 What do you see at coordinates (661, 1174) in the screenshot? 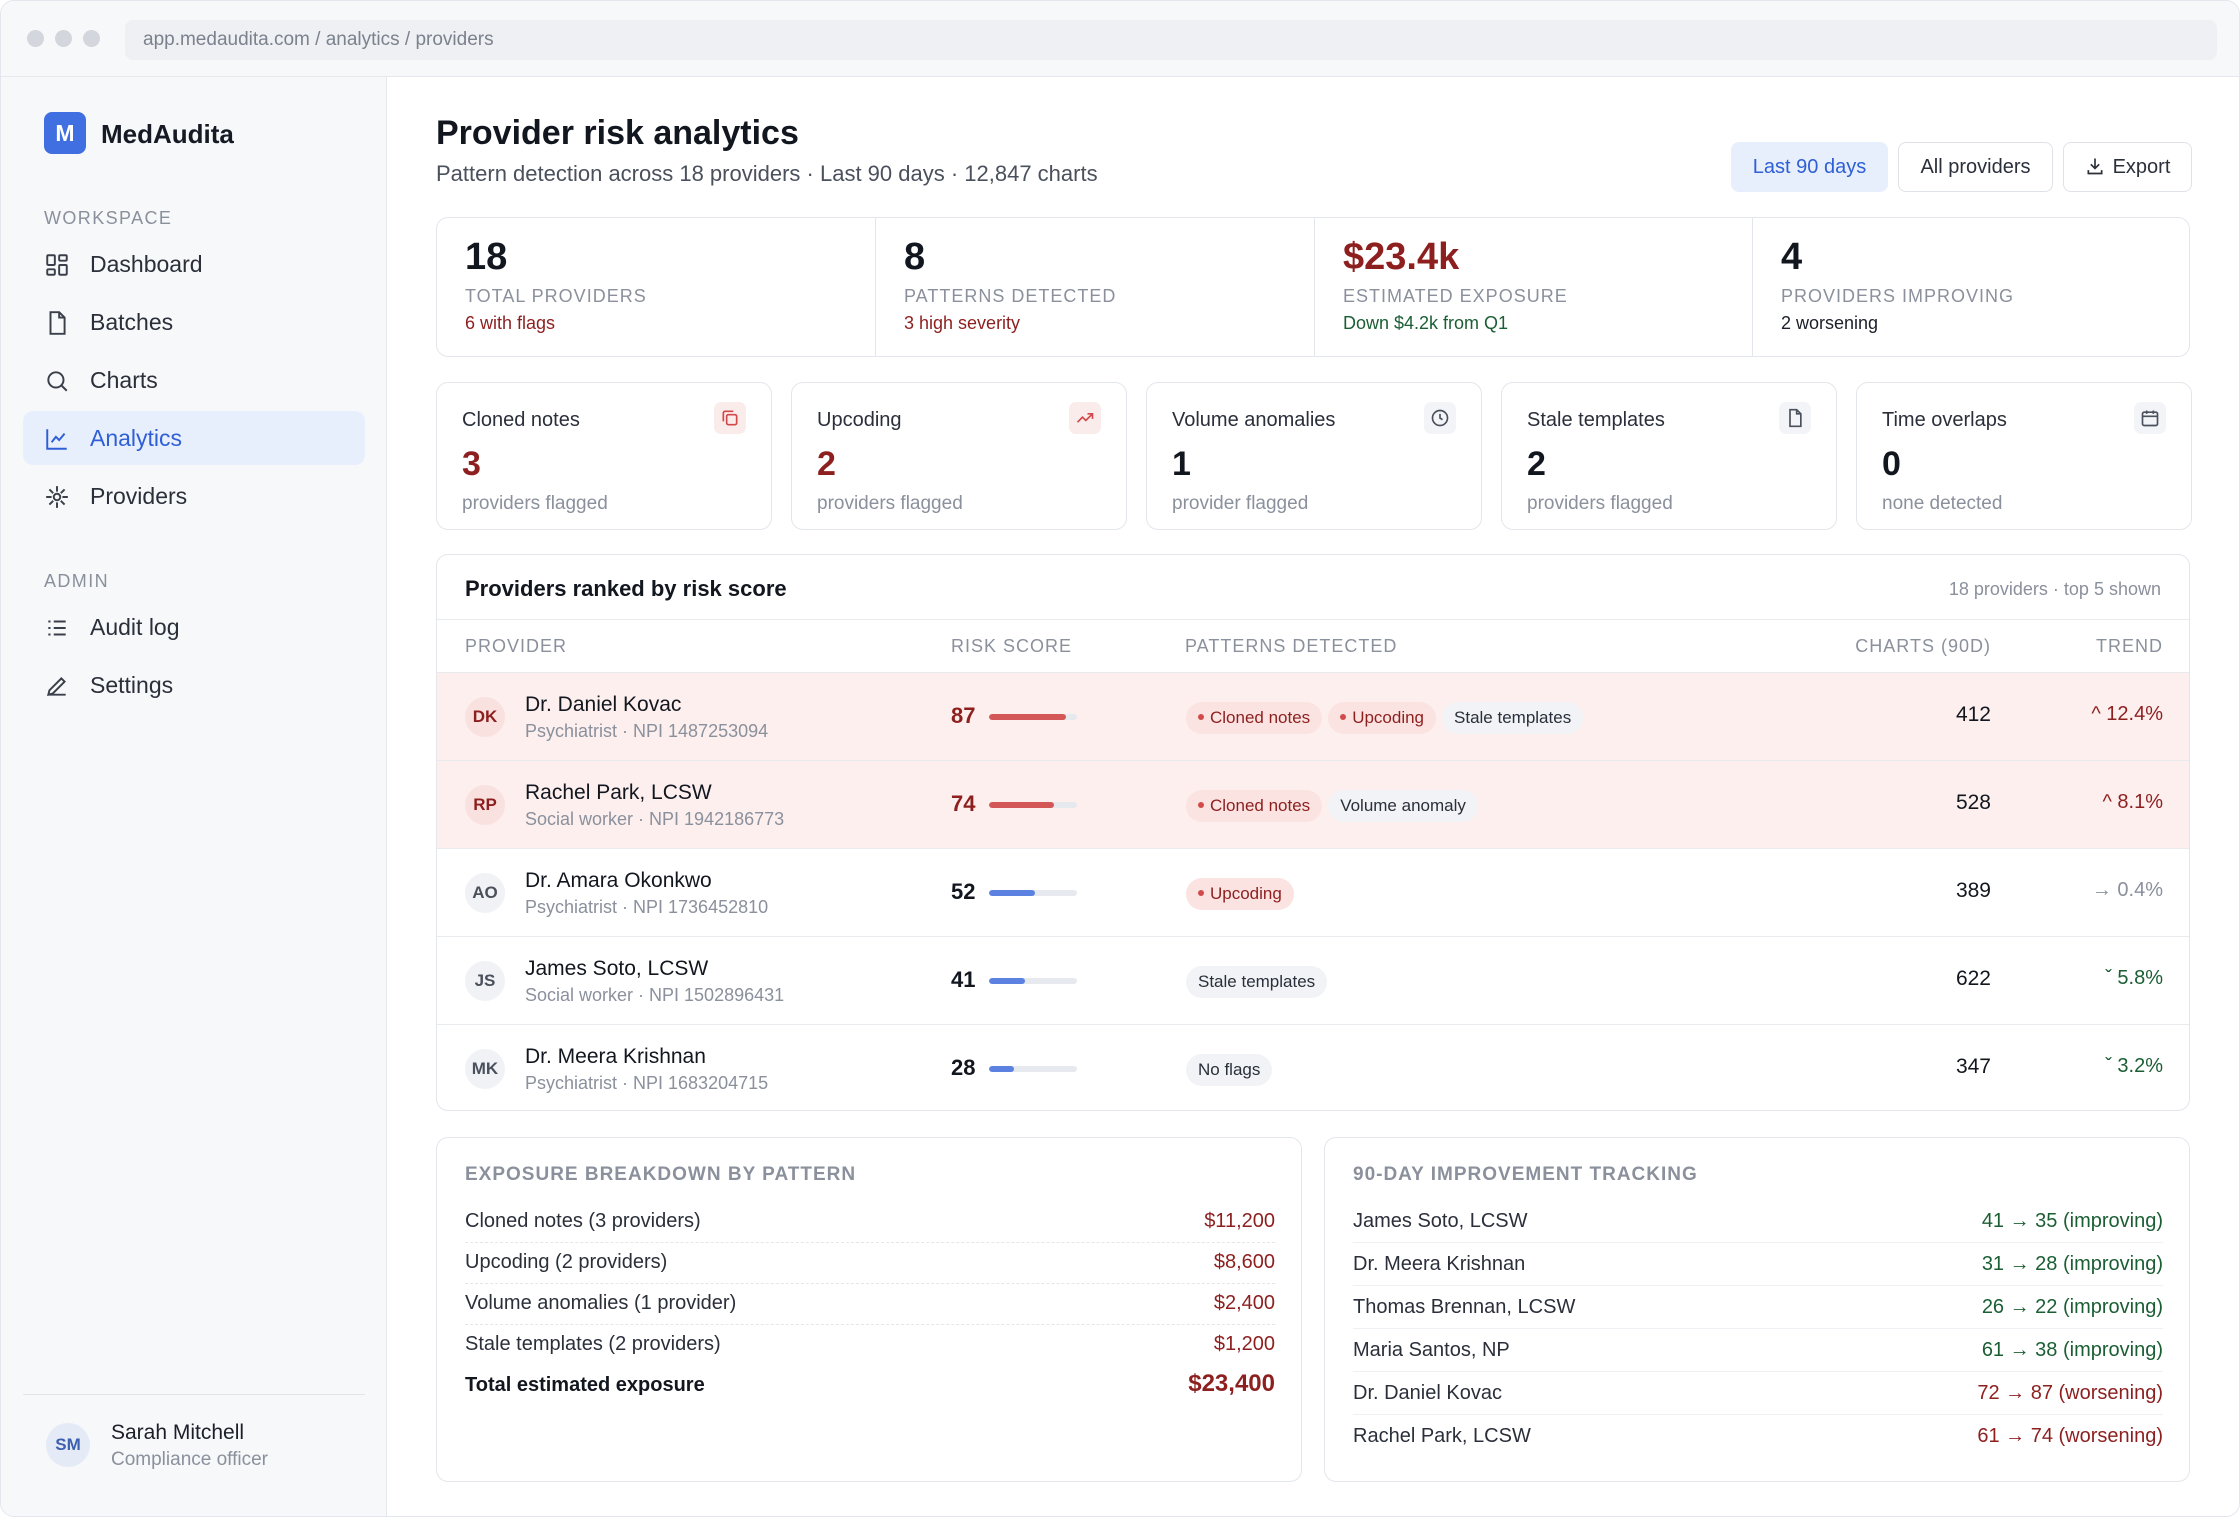
I see `card-heading: EXPOSURE BREAKDOWN BY PATTERN` at bounding box center [661, 1174].